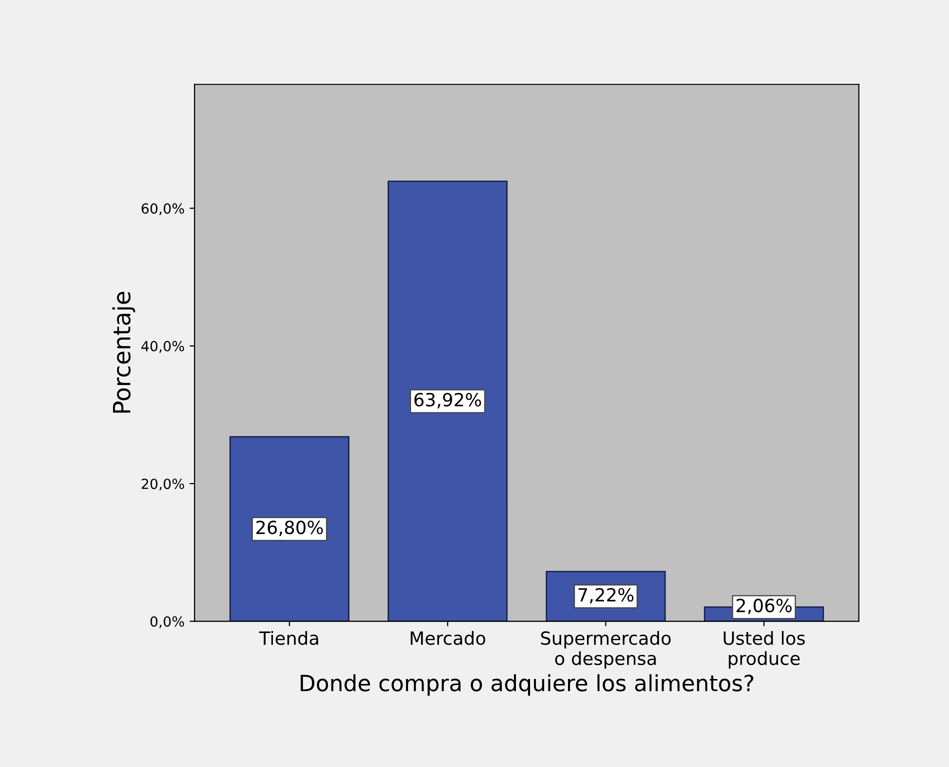 This screenshot has width=949, height=767. What do you see at coordinates (606, 596) in the screenshot?
I see `data-label: 7,22%` at bounding box center [606, 596].